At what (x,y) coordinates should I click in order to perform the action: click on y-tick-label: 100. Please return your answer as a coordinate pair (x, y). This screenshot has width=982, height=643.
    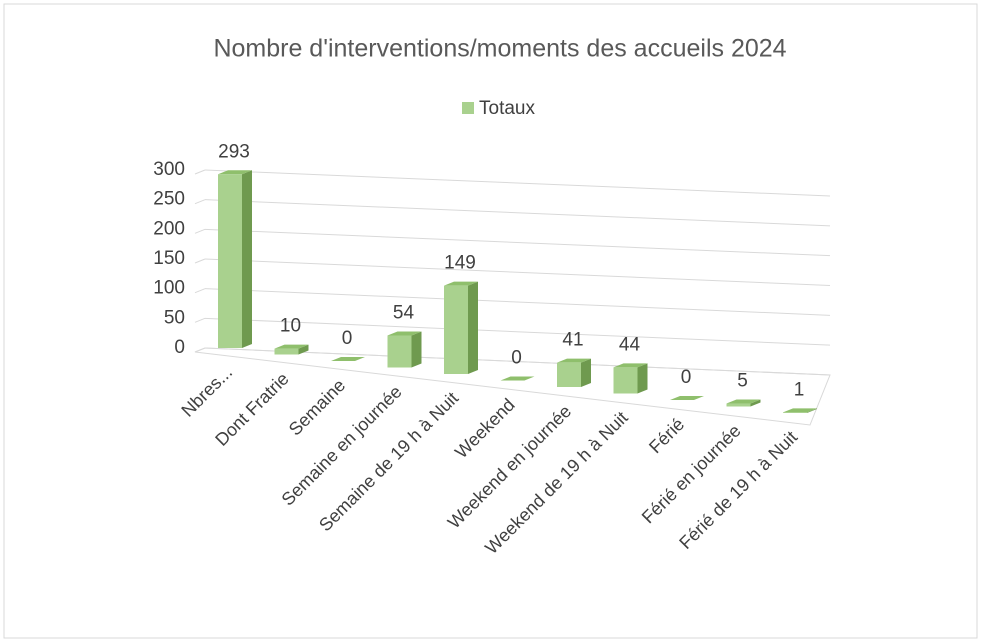
    Looking at the image, I should click on (169, 288).